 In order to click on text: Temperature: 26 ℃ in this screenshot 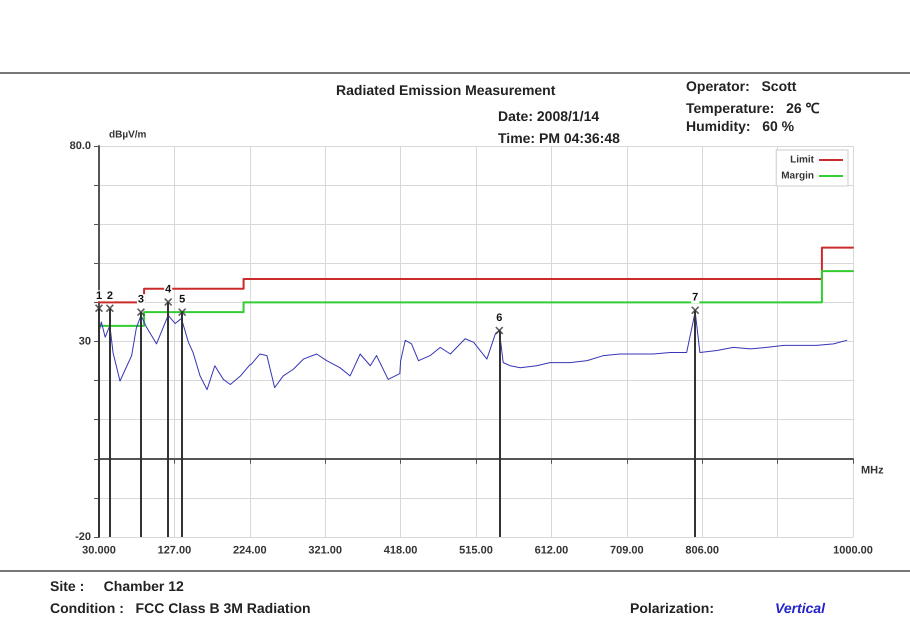, I will do `click(753, 108)`.